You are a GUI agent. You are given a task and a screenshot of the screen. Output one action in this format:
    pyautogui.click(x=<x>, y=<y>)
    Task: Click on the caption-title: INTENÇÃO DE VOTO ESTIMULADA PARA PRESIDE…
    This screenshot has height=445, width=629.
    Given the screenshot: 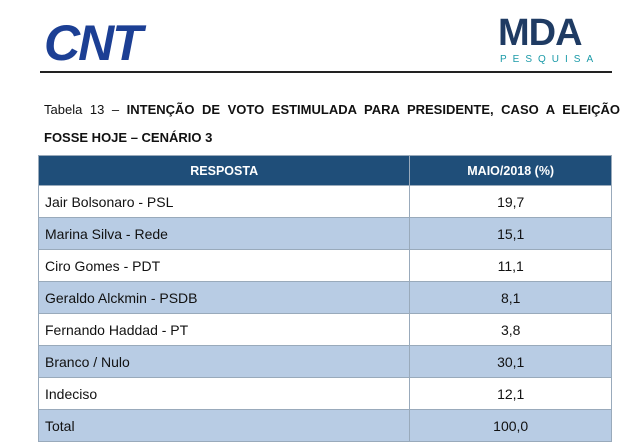 What is the action you would take?
    pyautogui.click(x=332, y=123)
    